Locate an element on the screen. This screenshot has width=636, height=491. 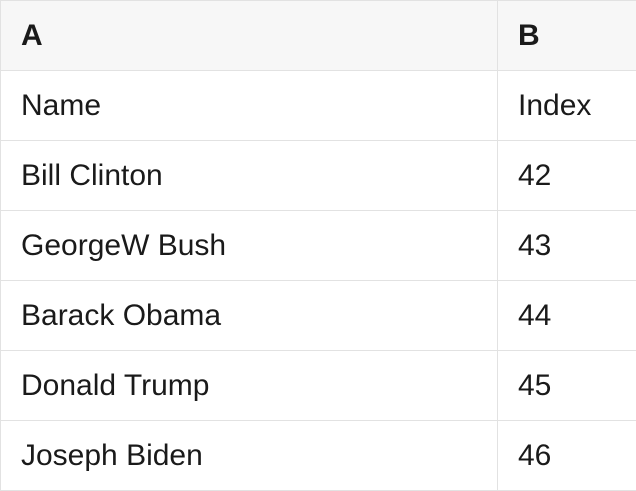
column-header-a: A is located at coordinates (32, 35).